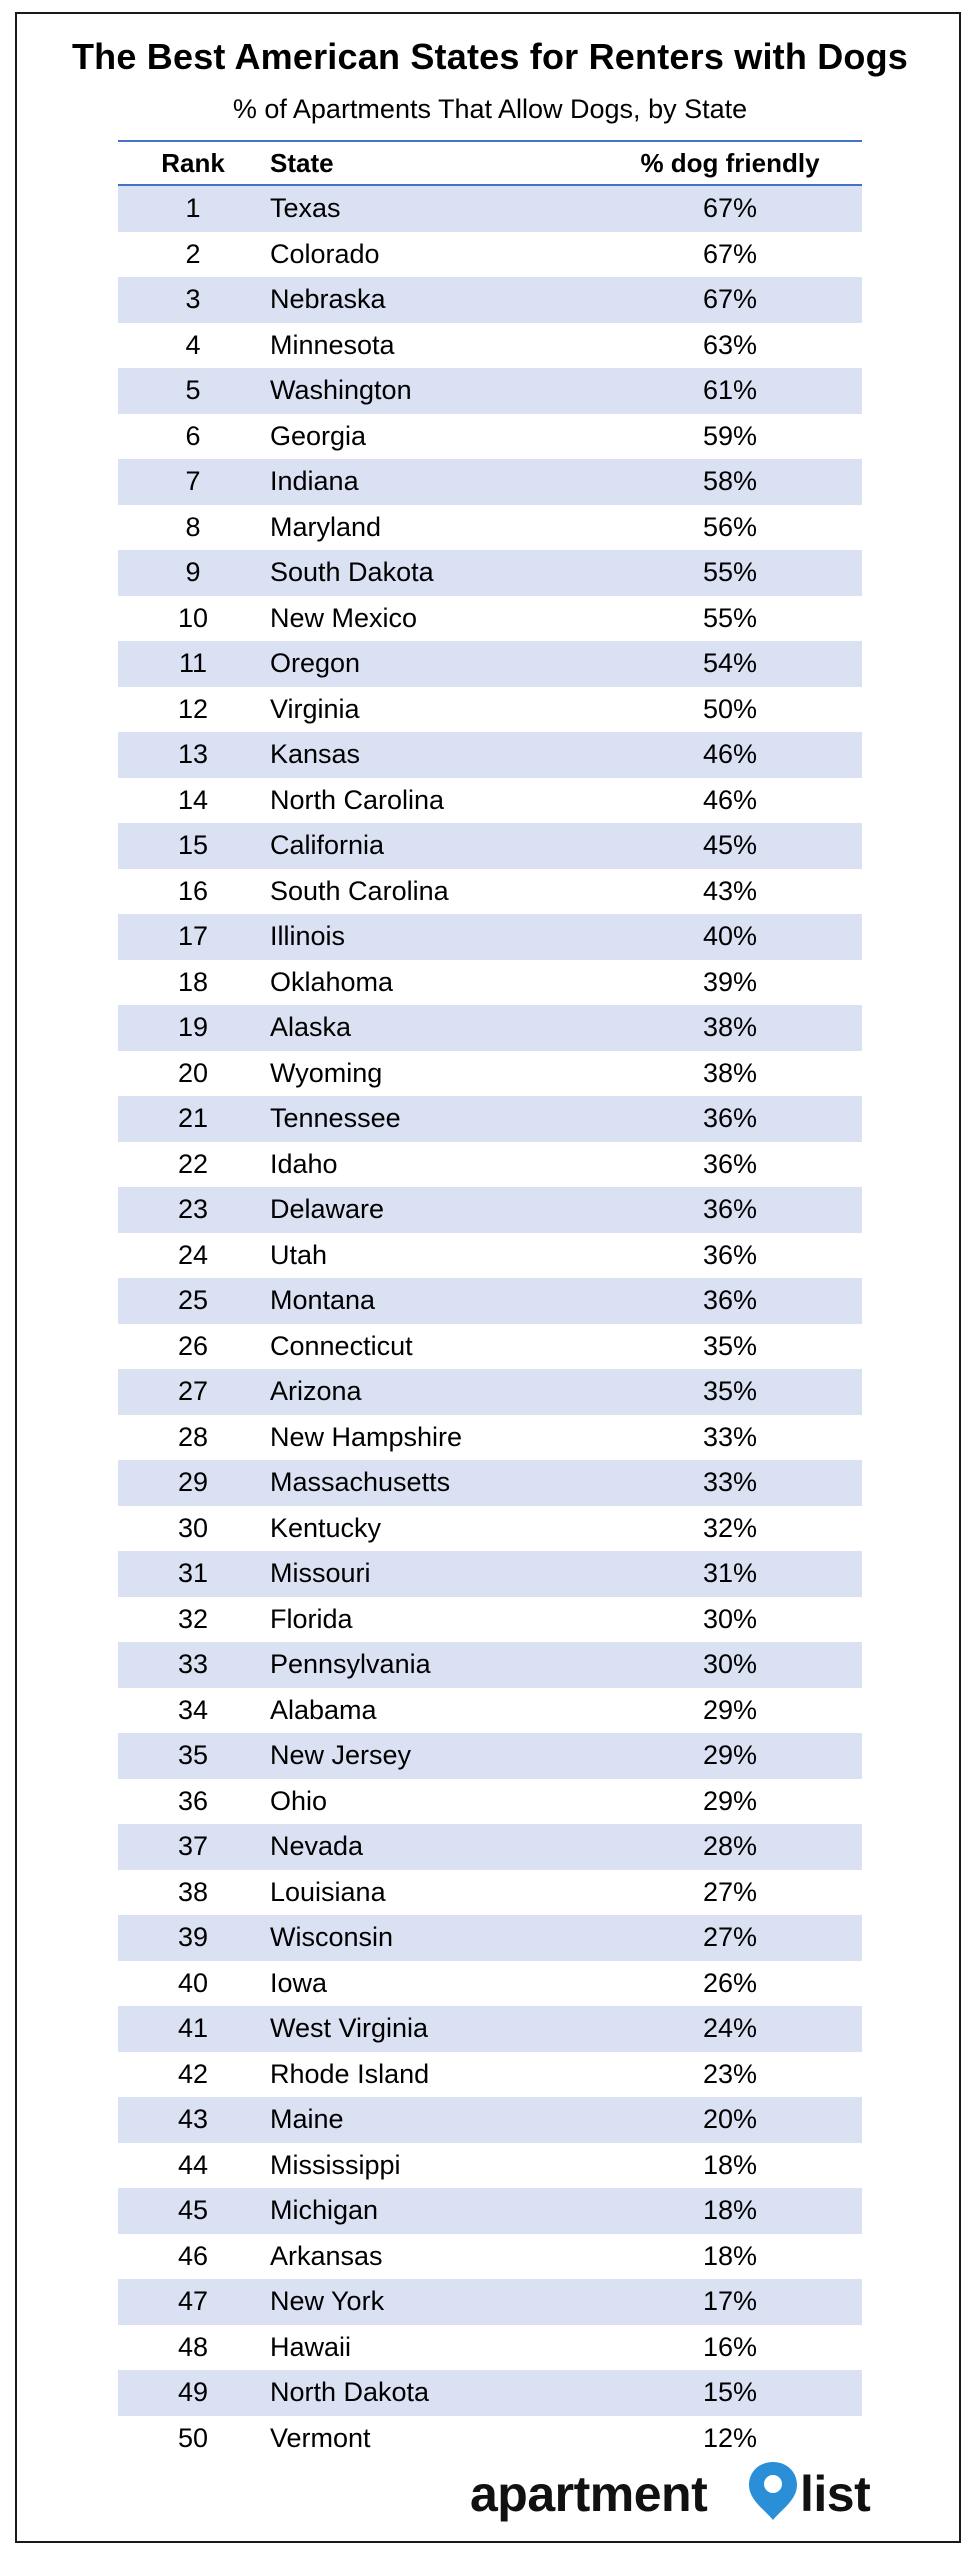  I want to click on state-cell: Arizona, so click(316, 1391).